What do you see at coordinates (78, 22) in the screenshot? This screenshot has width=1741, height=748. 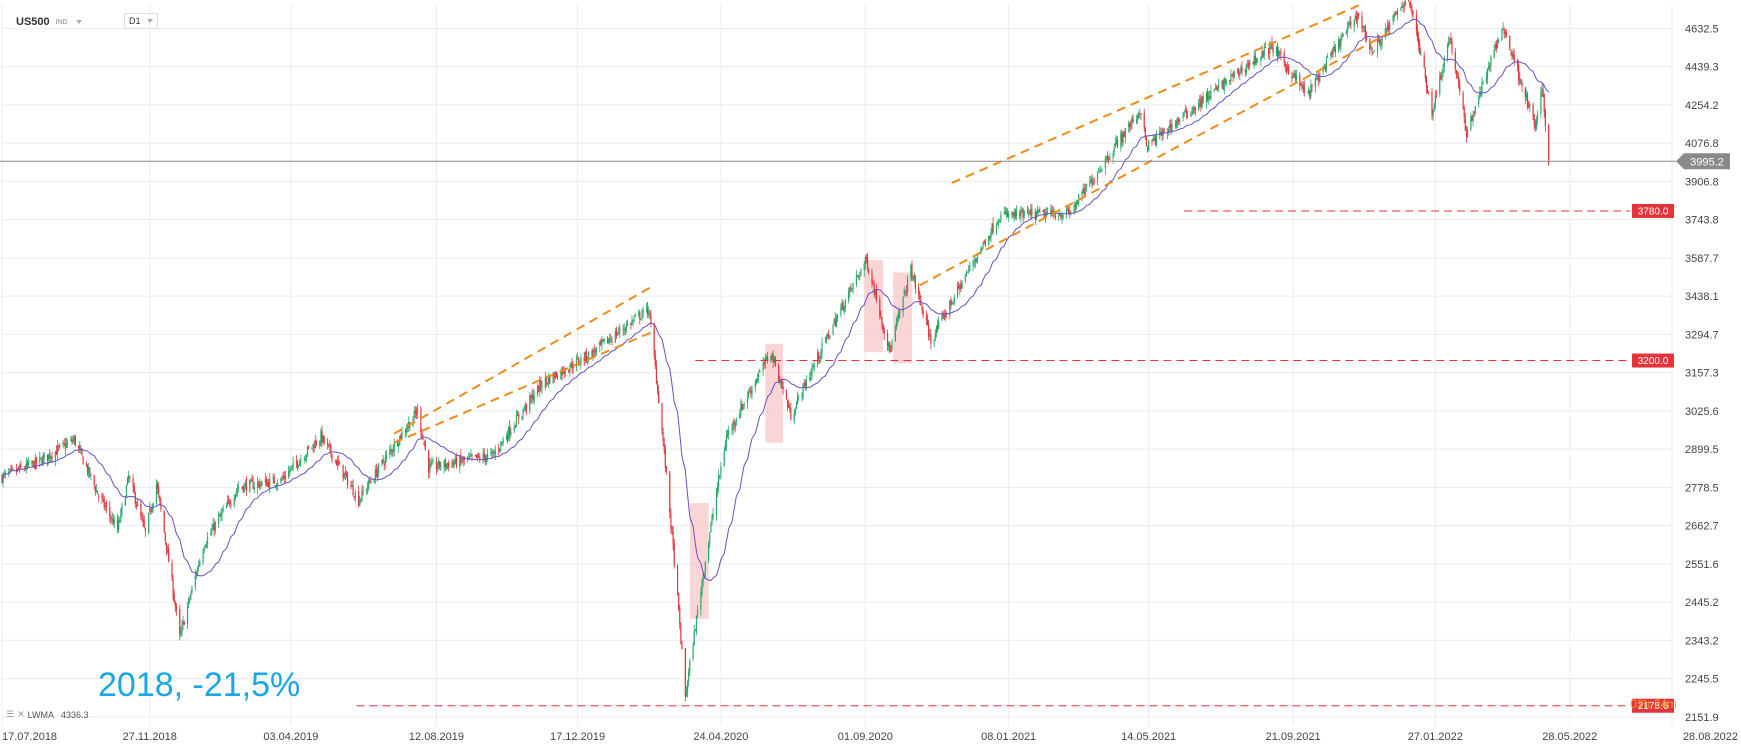 I see `chevron-down-icon` at bounding box center [78, 22].